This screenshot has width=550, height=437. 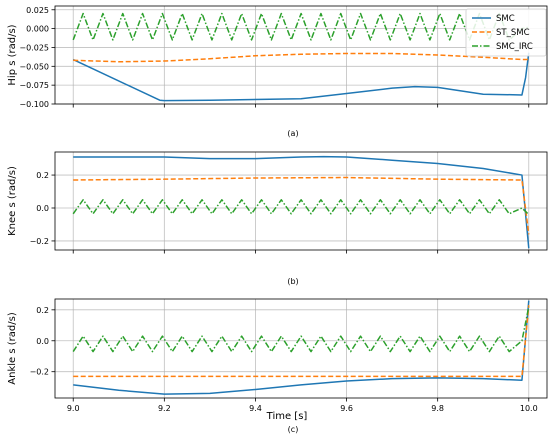 I want to click on legend-label-smc: SMC, so click(x=505, y=19).